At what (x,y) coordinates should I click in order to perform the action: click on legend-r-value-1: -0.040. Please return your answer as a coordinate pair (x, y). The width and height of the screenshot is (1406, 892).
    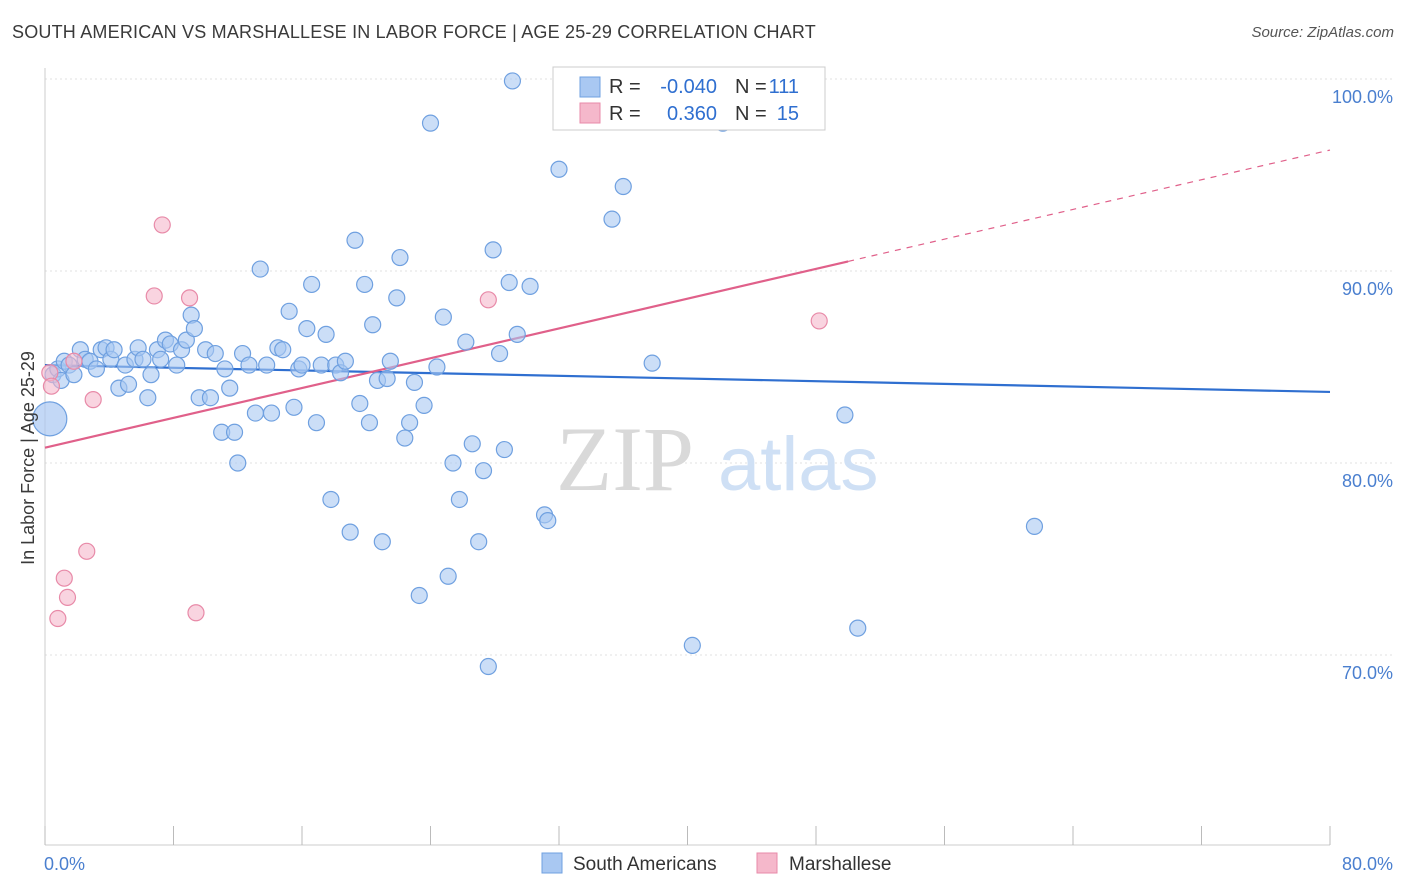
    Looking at the image, I should click on (688, 87).